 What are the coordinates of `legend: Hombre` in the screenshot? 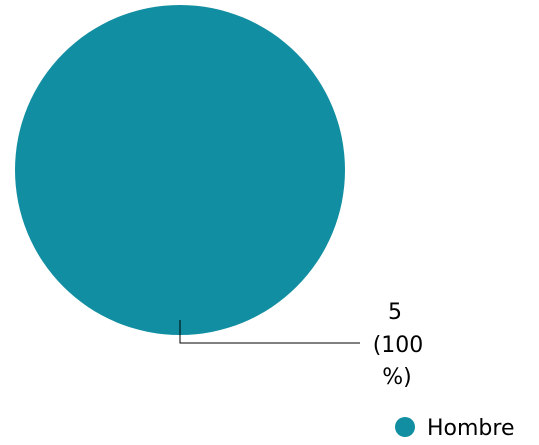 It's located at (455, 428).